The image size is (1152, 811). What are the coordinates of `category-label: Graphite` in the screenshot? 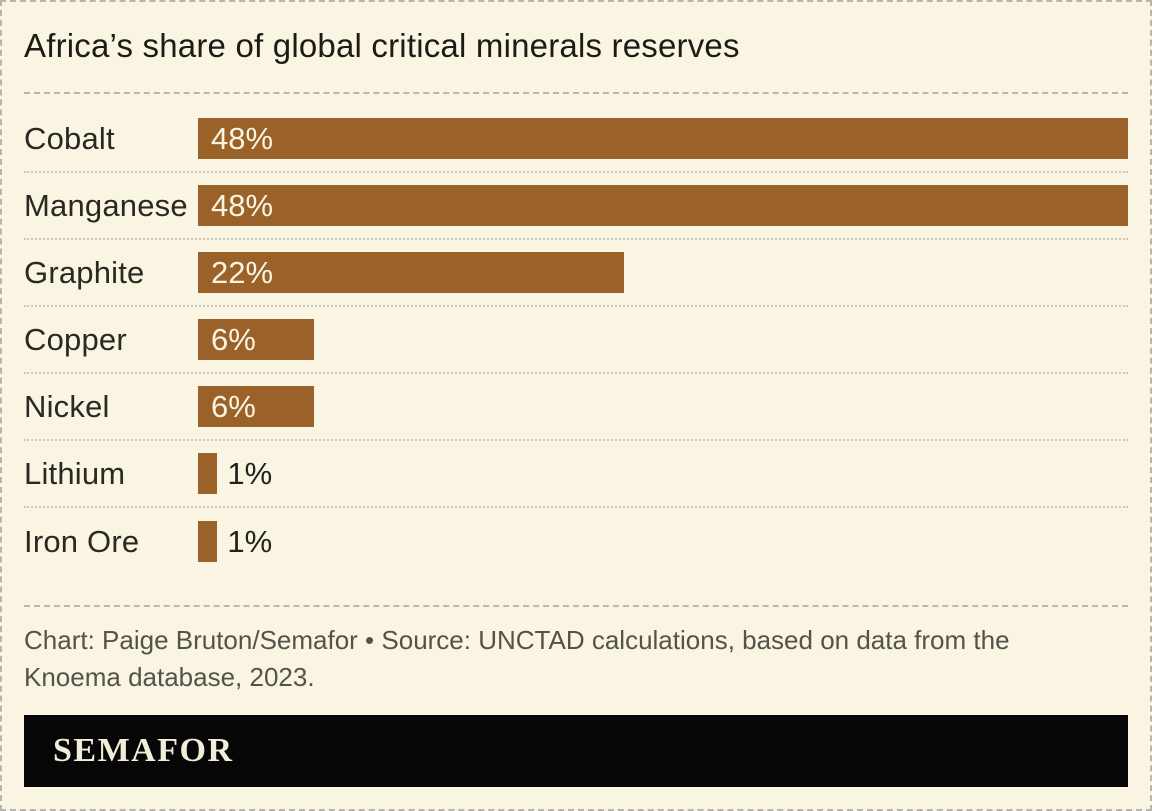 It's located at (84, 272).